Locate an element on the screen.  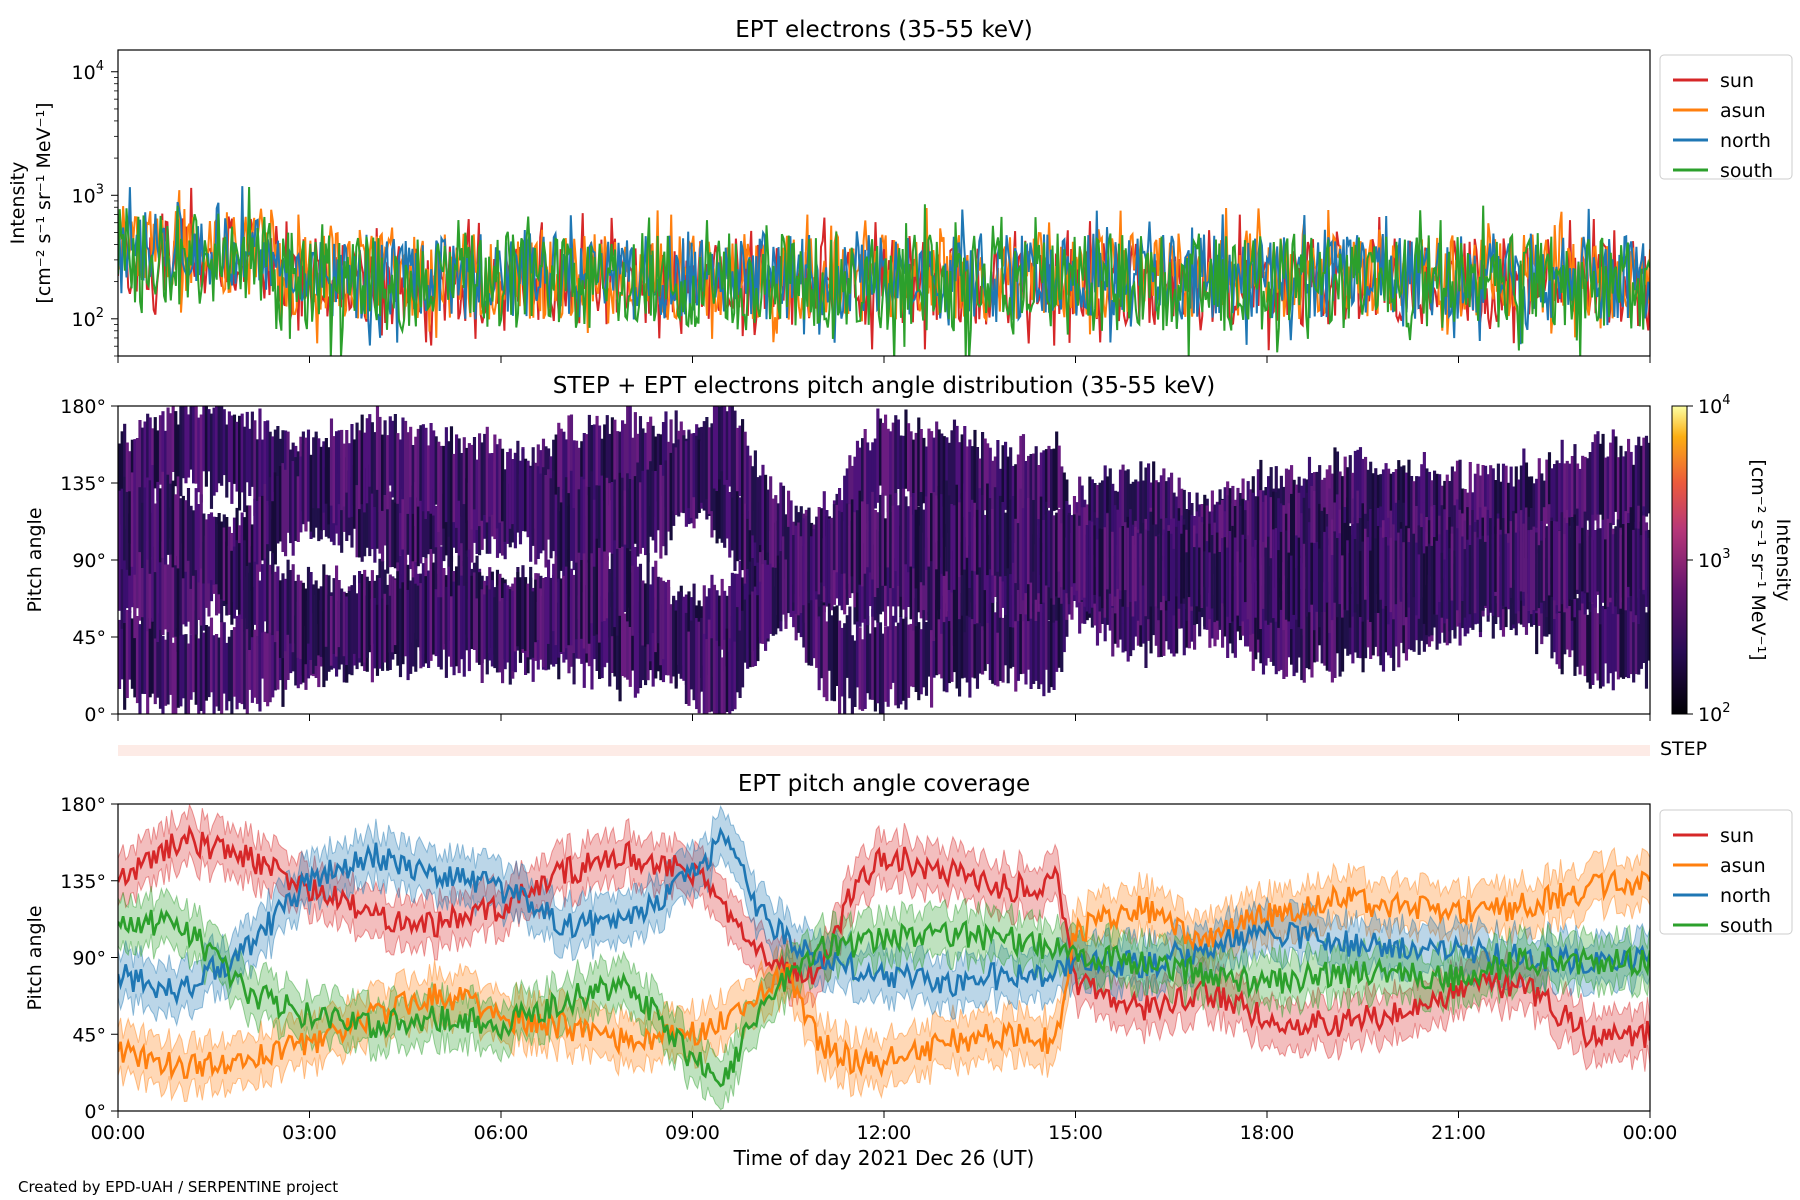
y-tick-label: 102 is located at coordinates (88, 318).